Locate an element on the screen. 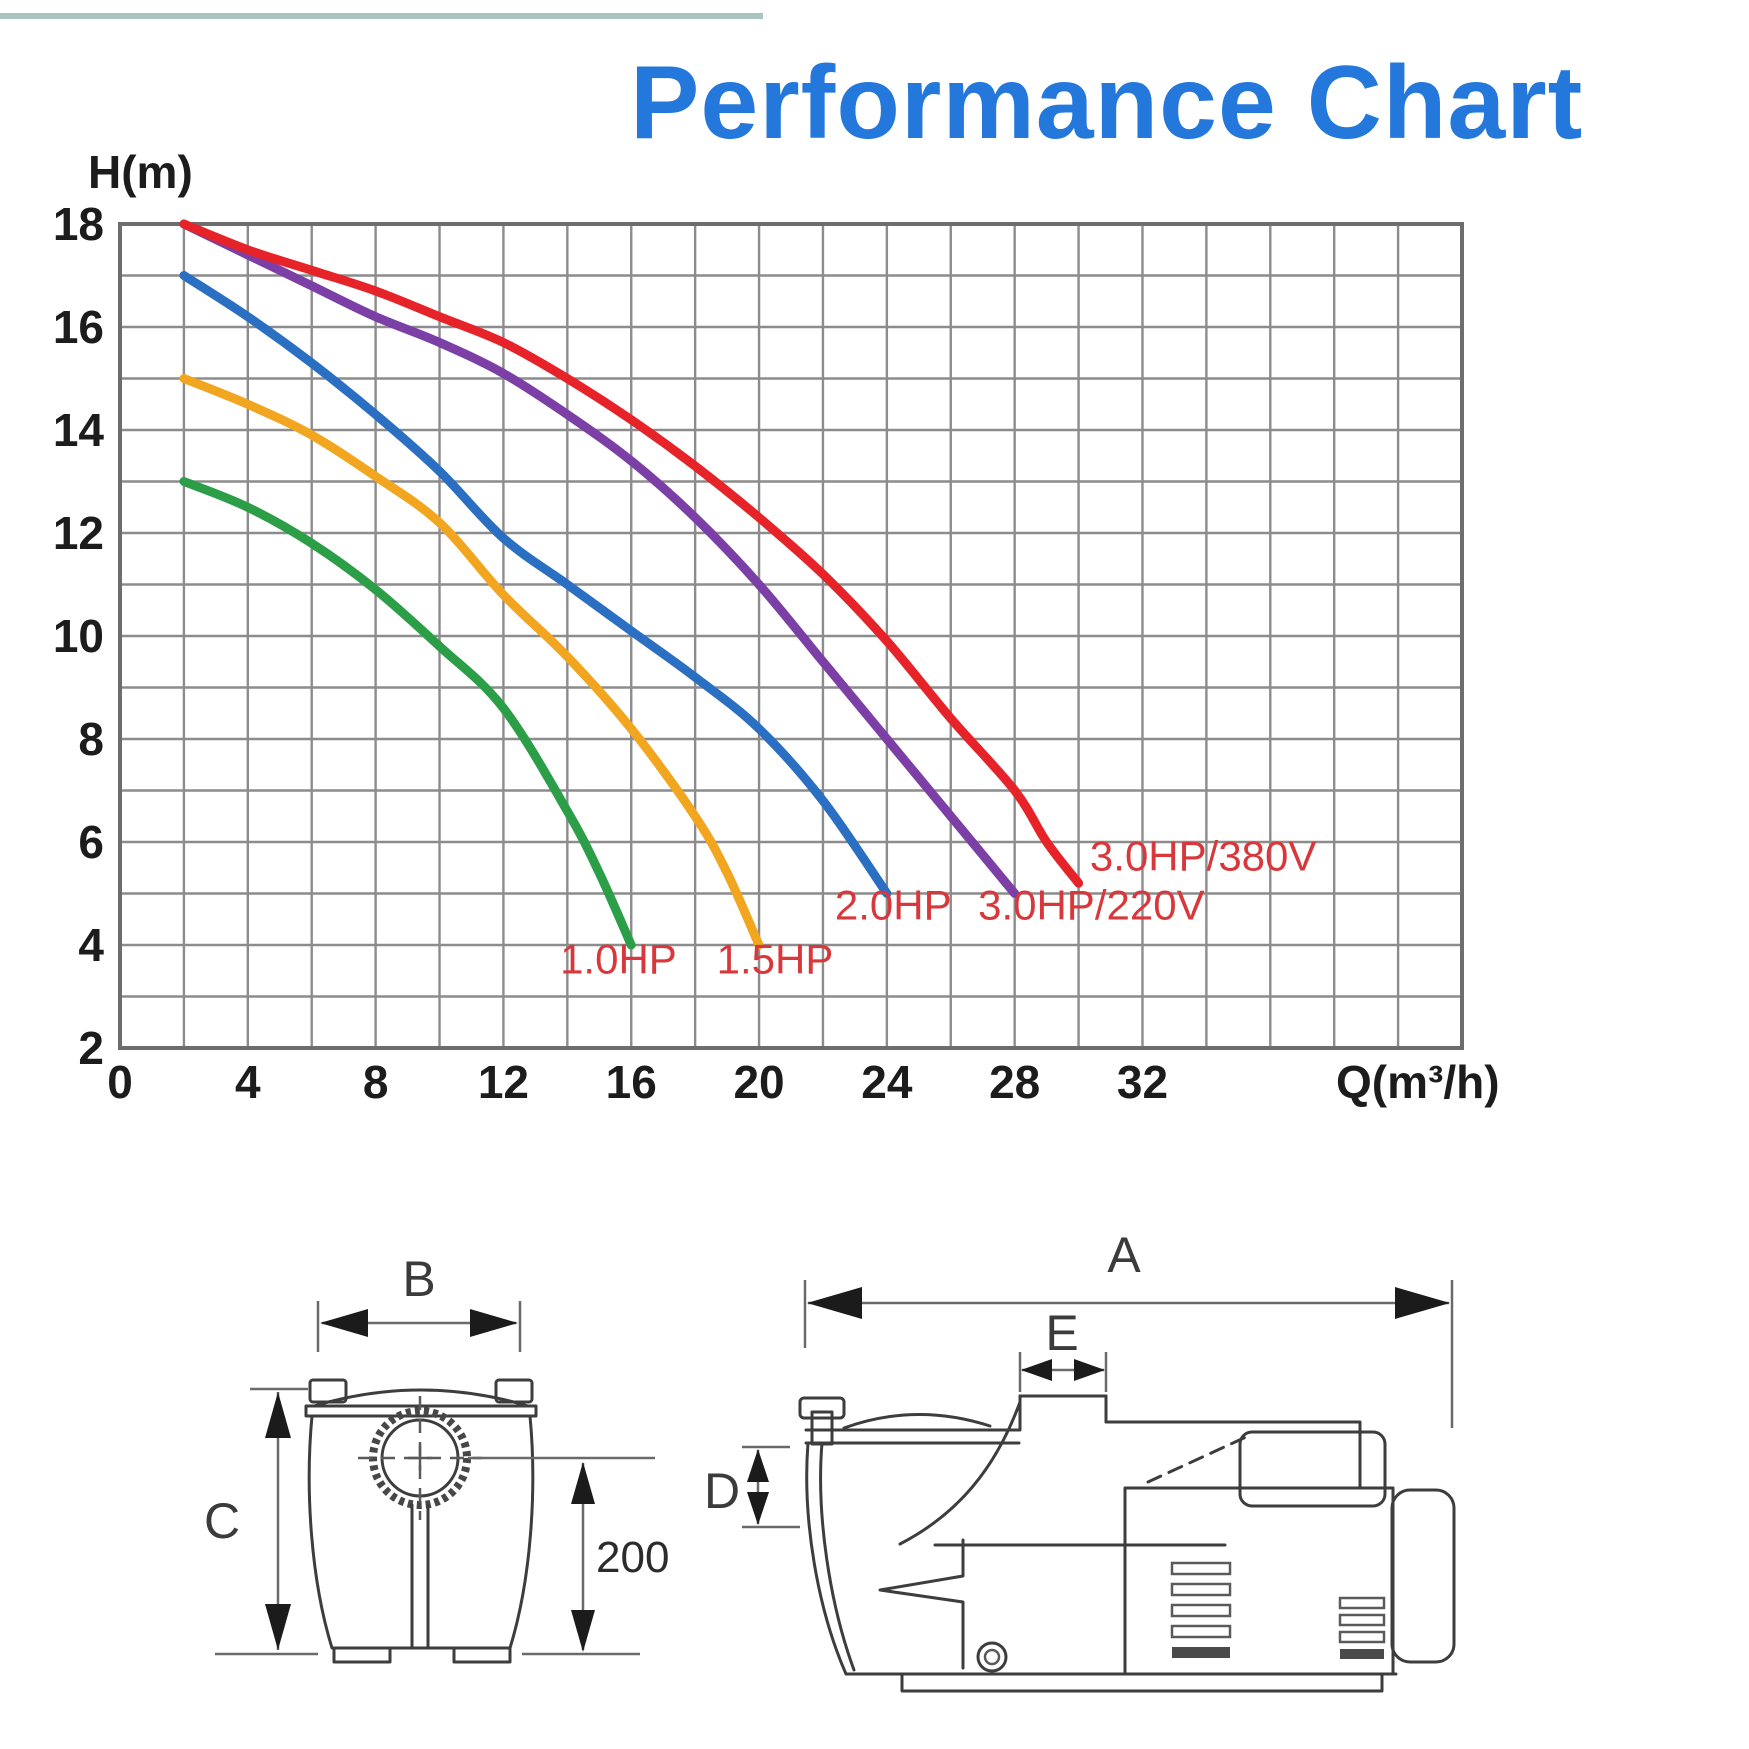  curve-2.0HP is located at coordinates (535, 584).